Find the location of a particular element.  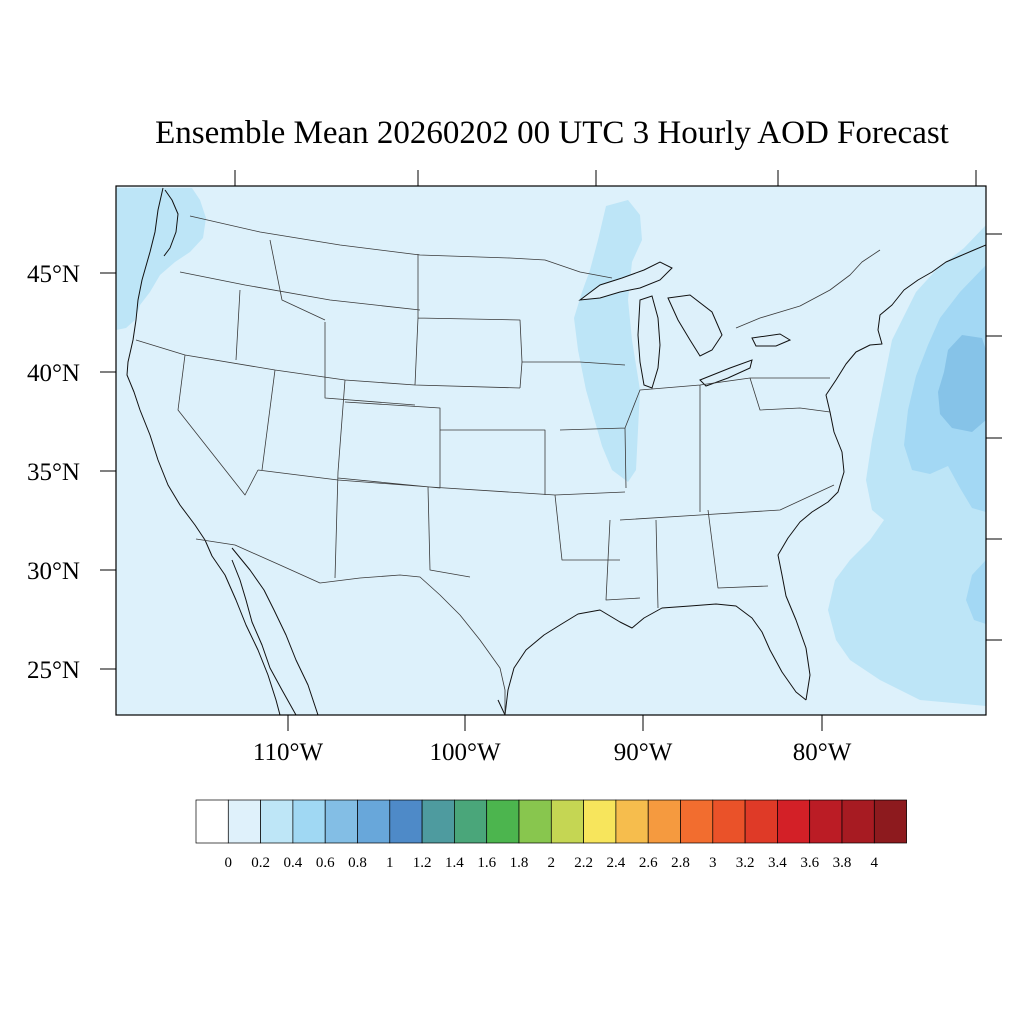

colorbar-label: 2.2 is located at coordinates (583, 863).